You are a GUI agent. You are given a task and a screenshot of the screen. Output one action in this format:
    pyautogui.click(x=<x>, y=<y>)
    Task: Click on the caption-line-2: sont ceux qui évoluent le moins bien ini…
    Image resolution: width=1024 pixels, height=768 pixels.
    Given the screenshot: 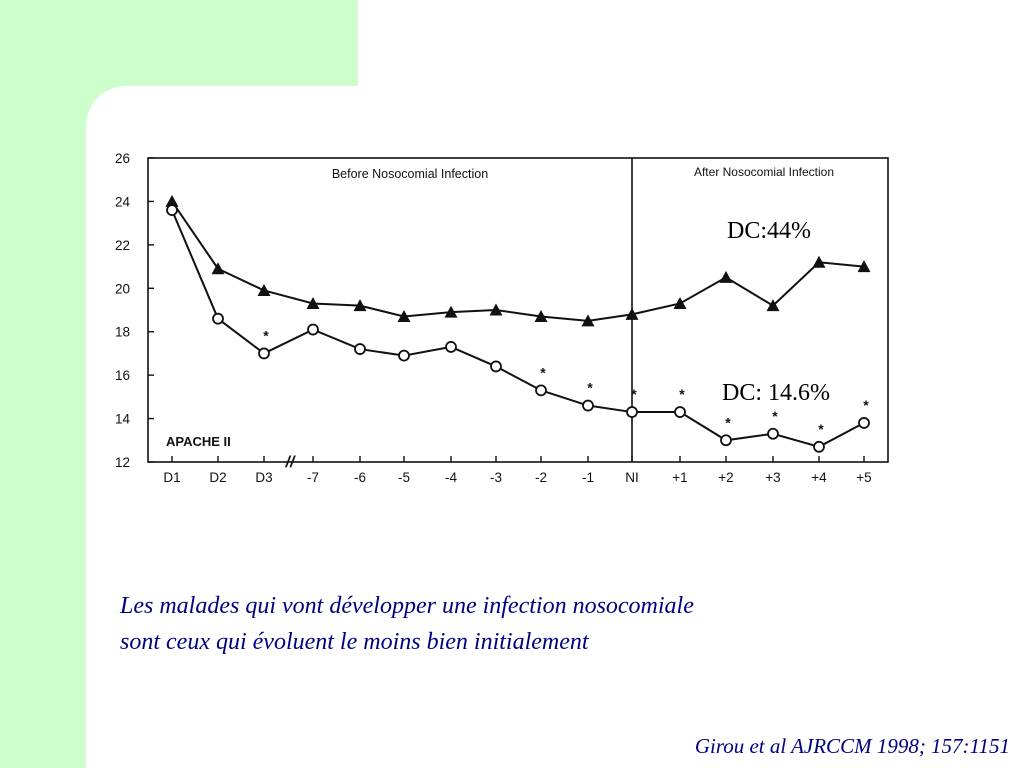 What is the action you would take?
    pyautogui.click(x=354, y=642)
    